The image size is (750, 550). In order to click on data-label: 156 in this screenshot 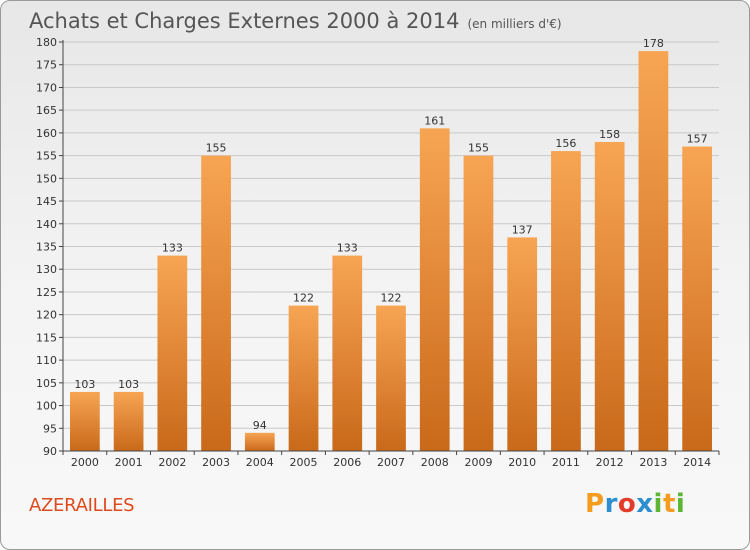, I will do `click(565, 143)`.